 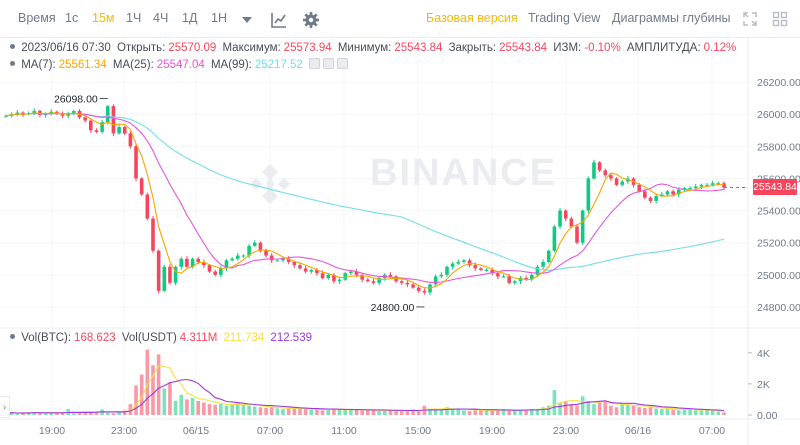 I want to click on close-value: 25543.84, so click(x=523, y=48).